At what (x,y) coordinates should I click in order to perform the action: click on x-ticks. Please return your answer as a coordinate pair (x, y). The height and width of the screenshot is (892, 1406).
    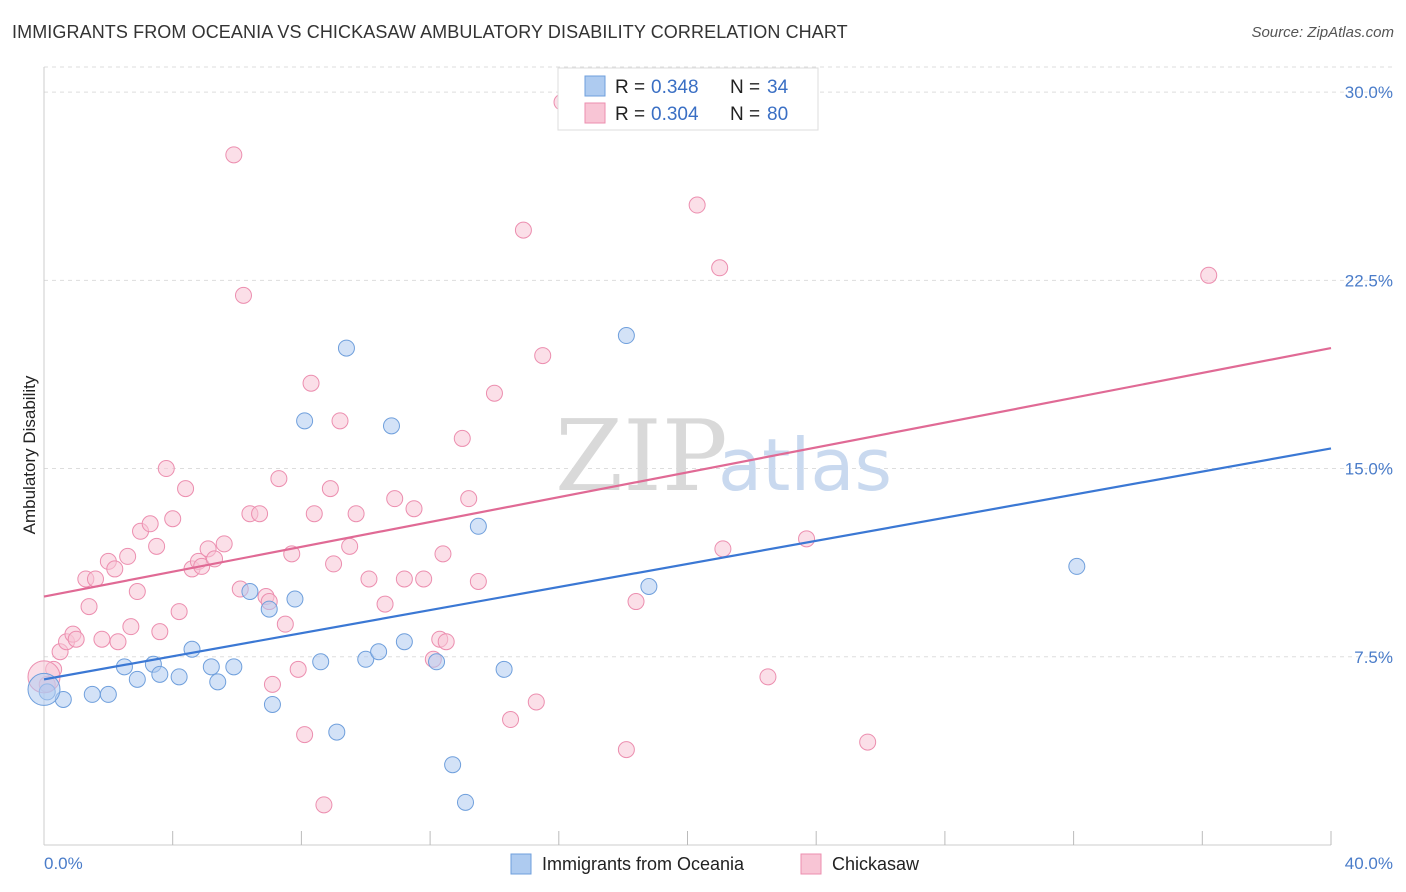
    Looking at the image, I should click on (752, 838).